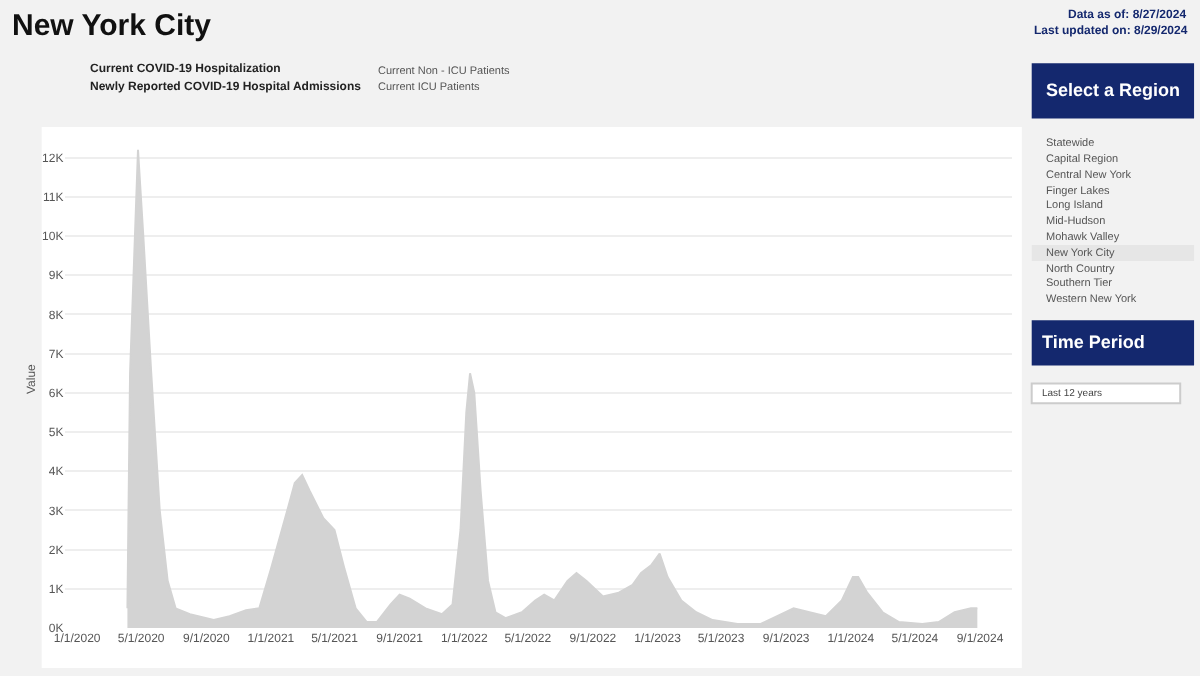  Describe the element at coordinates (1093, 342) in the screenshot. I see `text: Time Period` at that location.